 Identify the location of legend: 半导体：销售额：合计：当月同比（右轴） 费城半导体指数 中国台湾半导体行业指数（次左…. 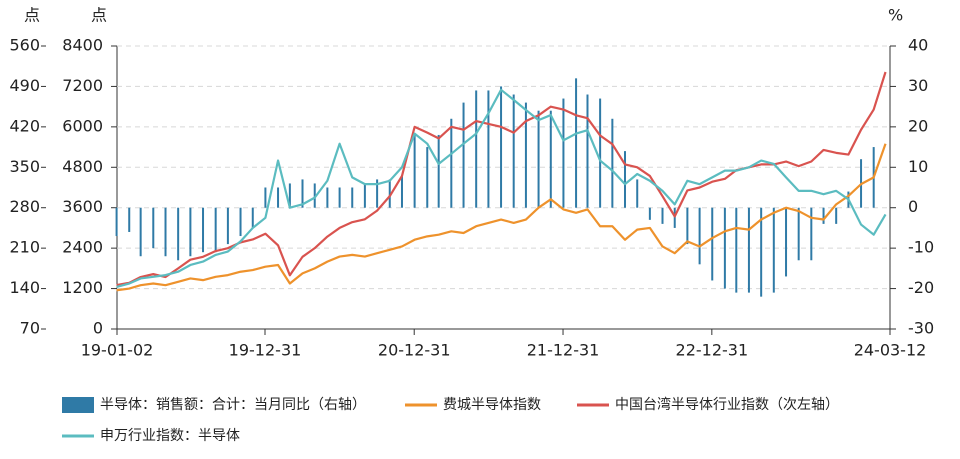
(450, 420).